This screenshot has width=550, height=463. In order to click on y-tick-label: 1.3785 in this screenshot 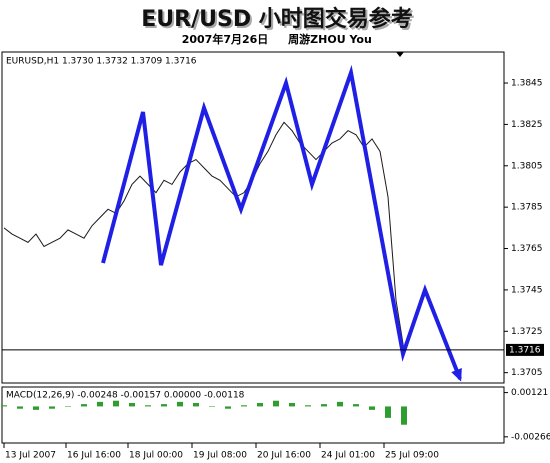, I will do `click(527, 208)`.